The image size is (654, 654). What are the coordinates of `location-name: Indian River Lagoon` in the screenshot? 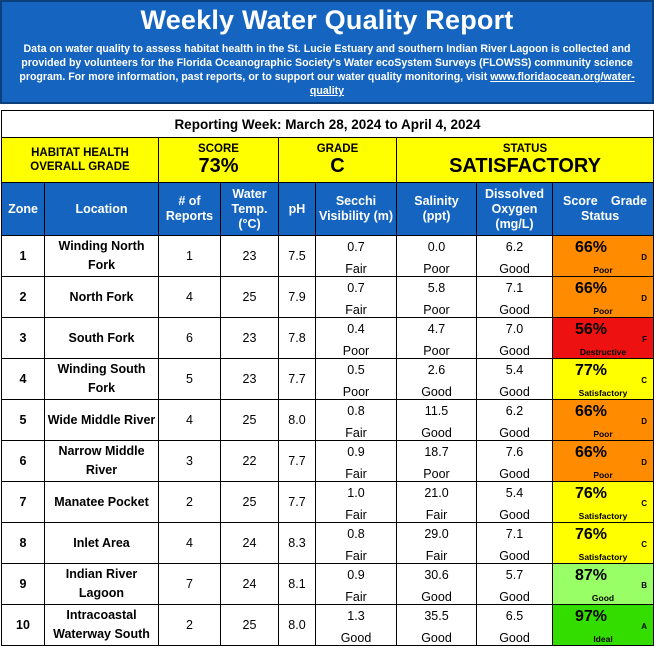 It's located at (101, 584).